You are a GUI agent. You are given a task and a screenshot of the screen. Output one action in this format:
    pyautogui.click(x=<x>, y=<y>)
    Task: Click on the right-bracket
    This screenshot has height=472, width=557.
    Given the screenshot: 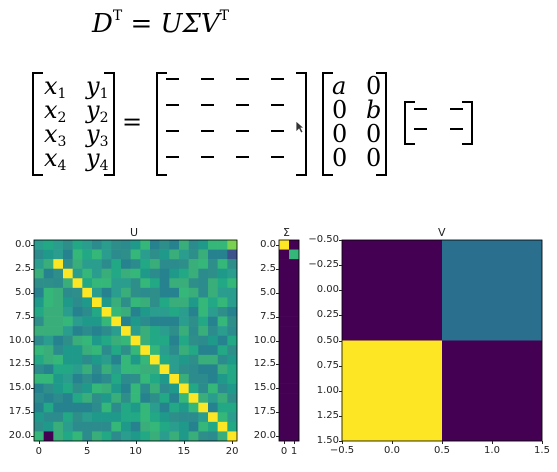 What is the action you would take?
    pyautogui.click(x=109, y=124)
    